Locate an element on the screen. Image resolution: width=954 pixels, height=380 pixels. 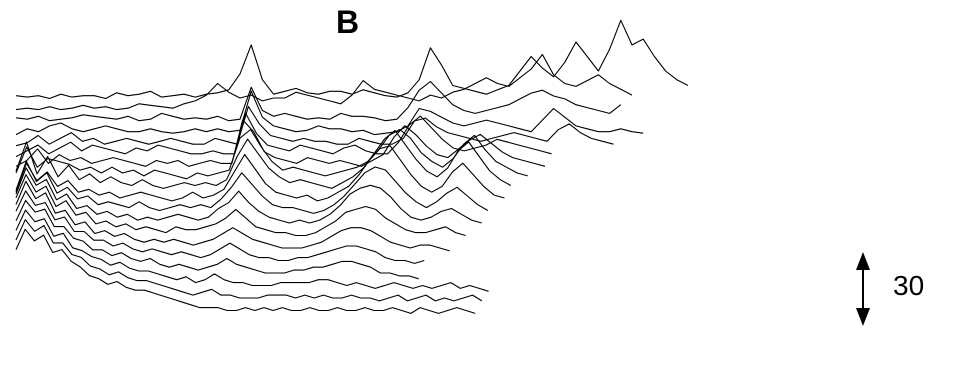
scale-bar-up-arrowhead is located at coordinates (863, 261).